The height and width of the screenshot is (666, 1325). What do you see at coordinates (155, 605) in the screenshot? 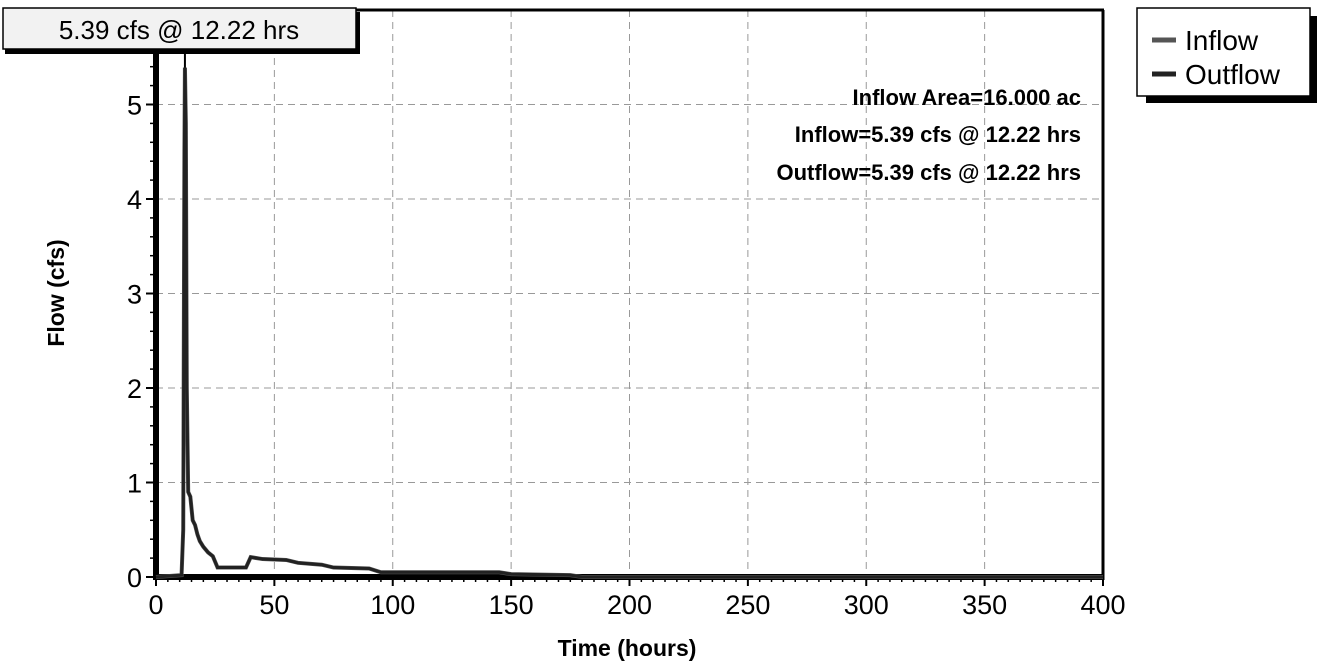
I see `x-tick-label: 0` at bounding box center [155, 605].